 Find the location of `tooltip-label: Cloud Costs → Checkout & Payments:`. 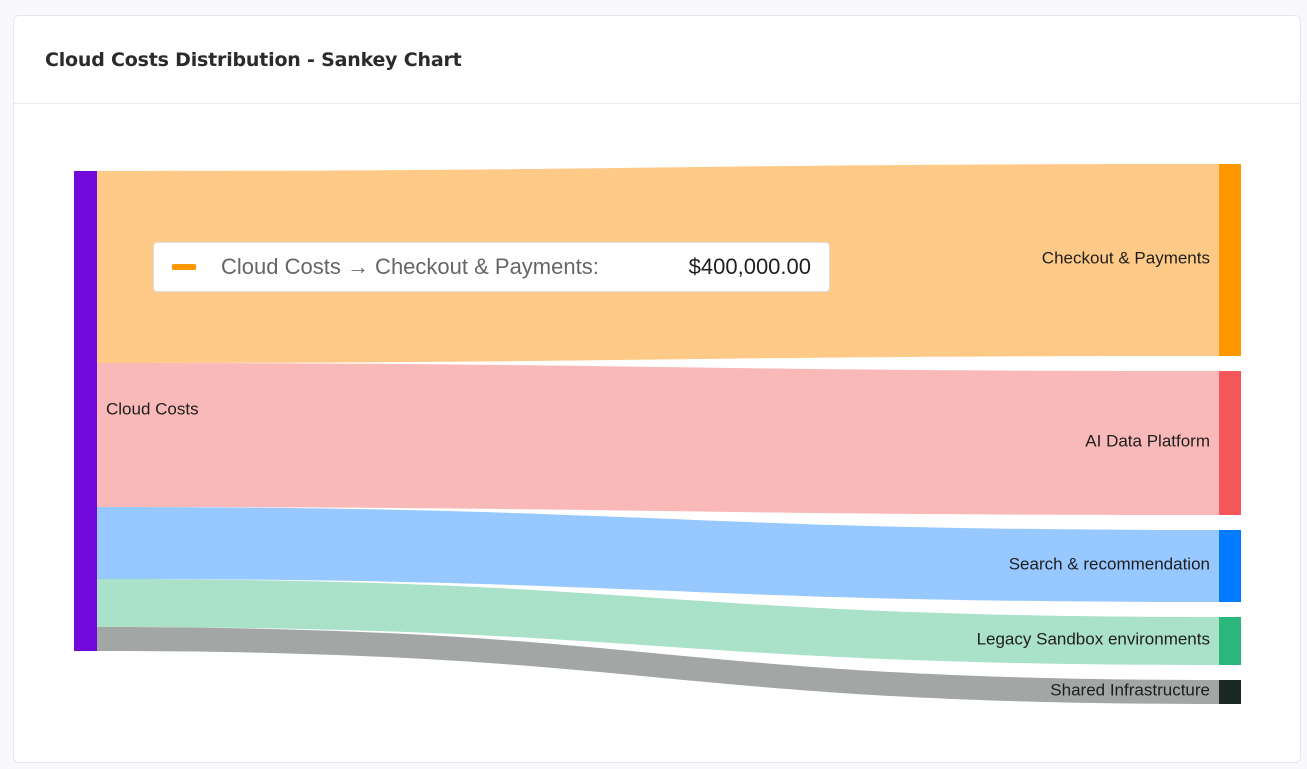

tooltip-label: Cloud Costs → Checkout & Payments: is located at coordinates (410, 266).